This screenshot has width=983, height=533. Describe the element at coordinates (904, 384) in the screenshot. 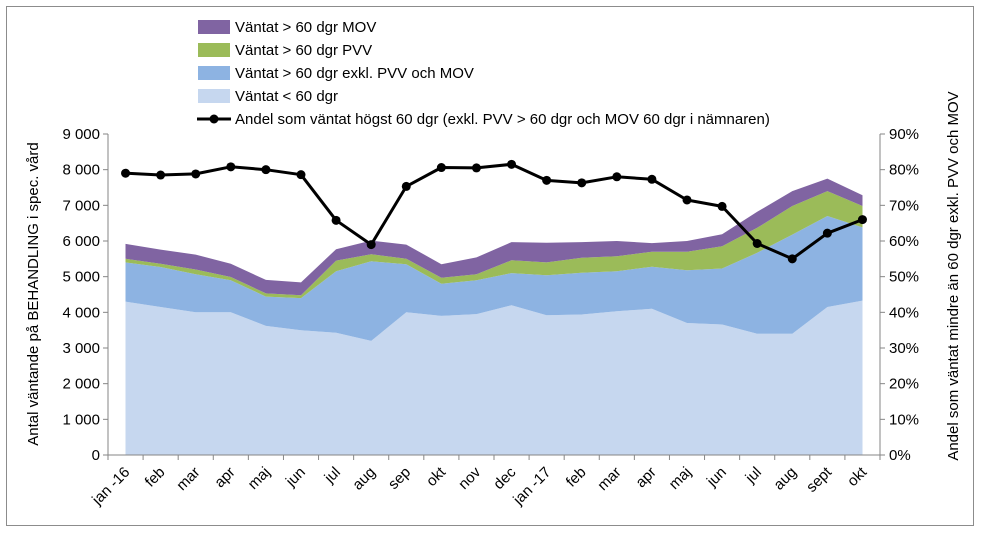

I see `y-right-tick-label: 20%` at that location.